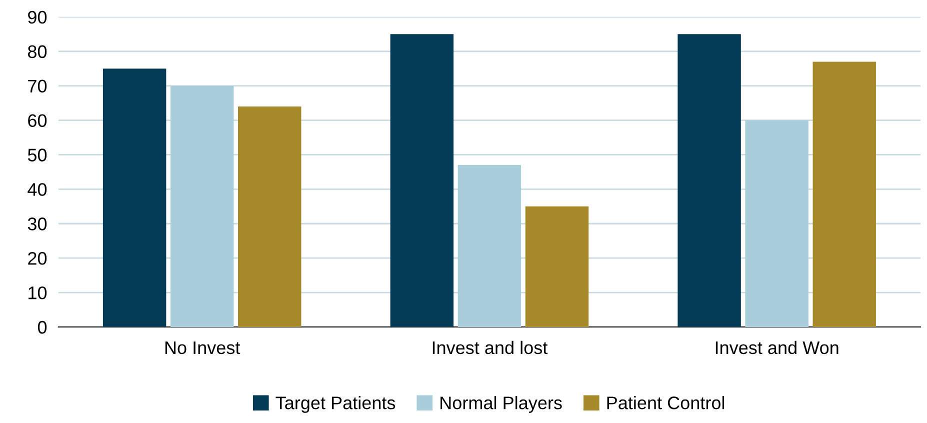 Image resolution: width=927 pixels, height=423 pixels. I want to click on y-tick-label: 30, so click(37, 224).